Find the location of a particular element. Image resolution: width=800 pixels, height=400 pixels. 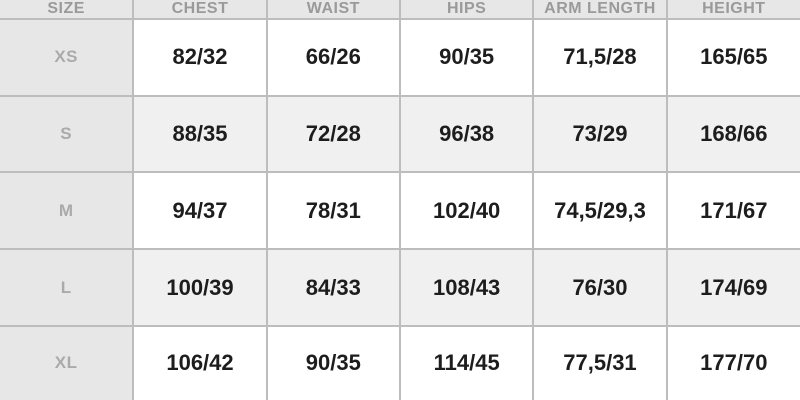

header-cell-waist: WAIST is located at coordinates (333, 10).